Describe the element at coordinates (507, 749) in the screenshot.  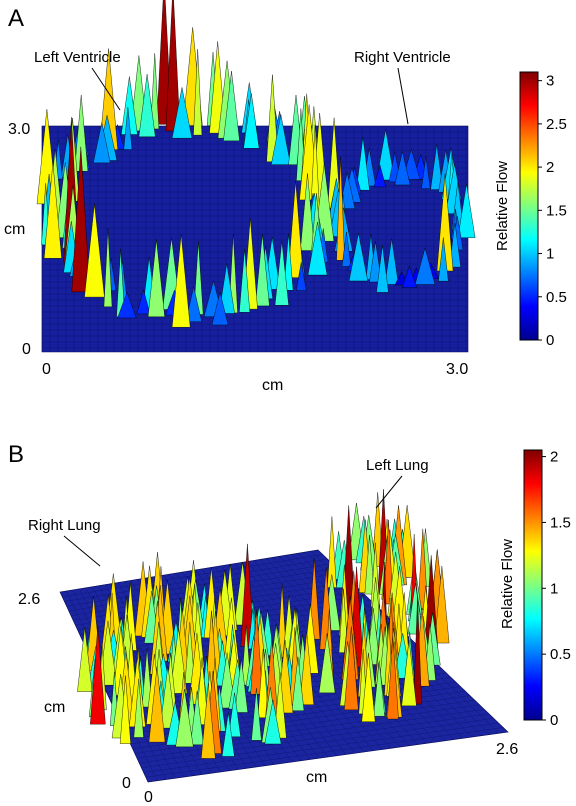
I see `panel-b-x-tick-right: 2.6` at that location.